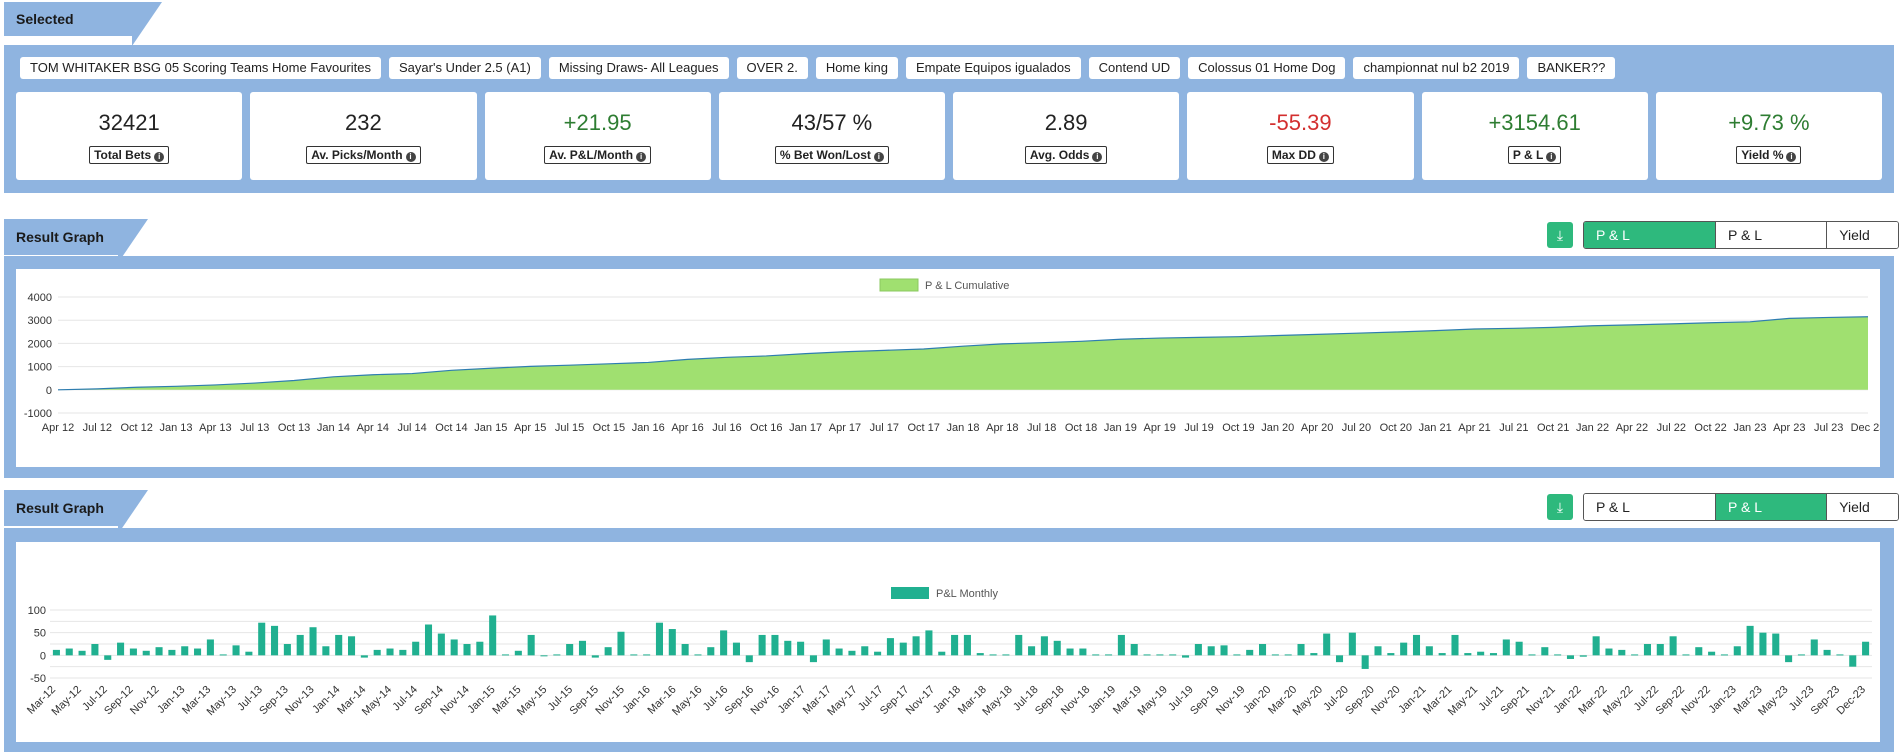  I want to click on y-tick-label: 50, so click(40, 634).